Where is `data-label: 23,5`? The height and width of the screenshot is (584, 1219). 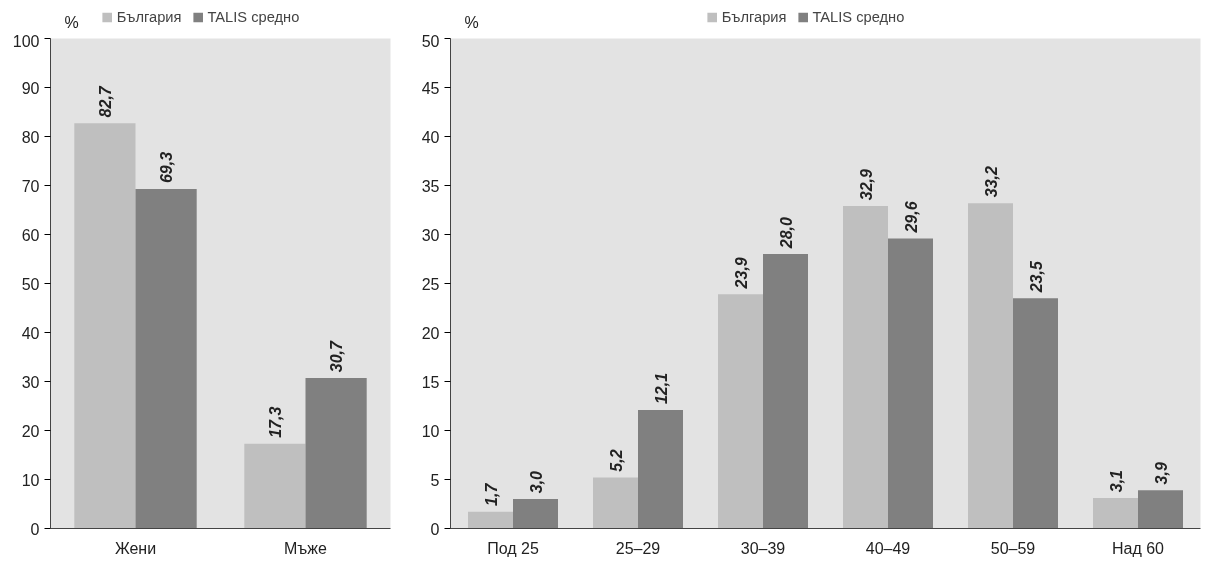 data-label: 23,5 is located at coordinates (1036, 277).